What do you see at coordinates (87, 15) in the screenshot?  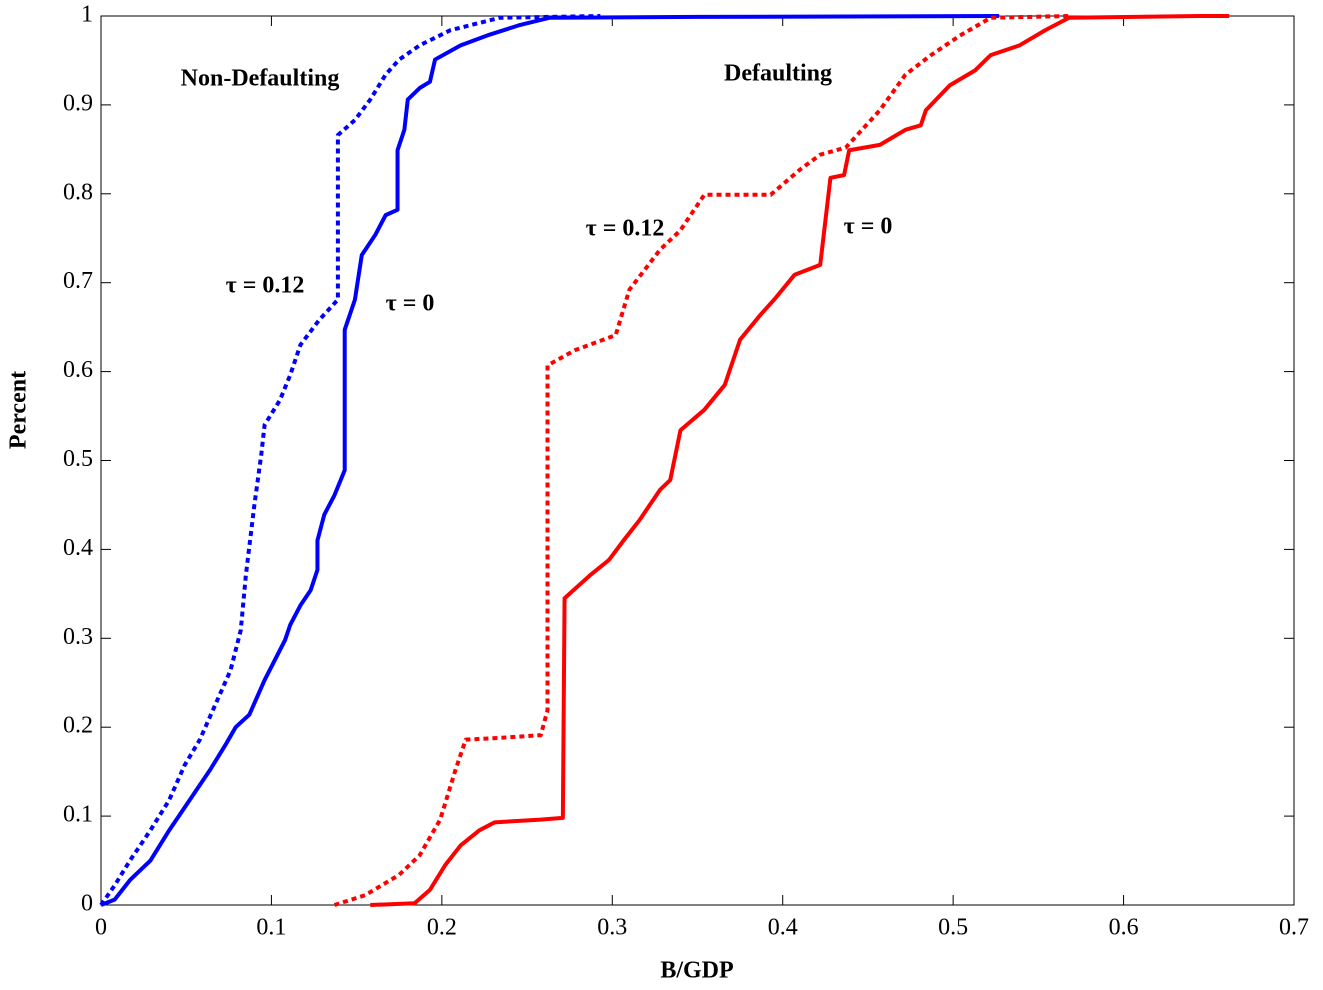 I see `y-tick-label: 1` at bounding box center [87, 15].